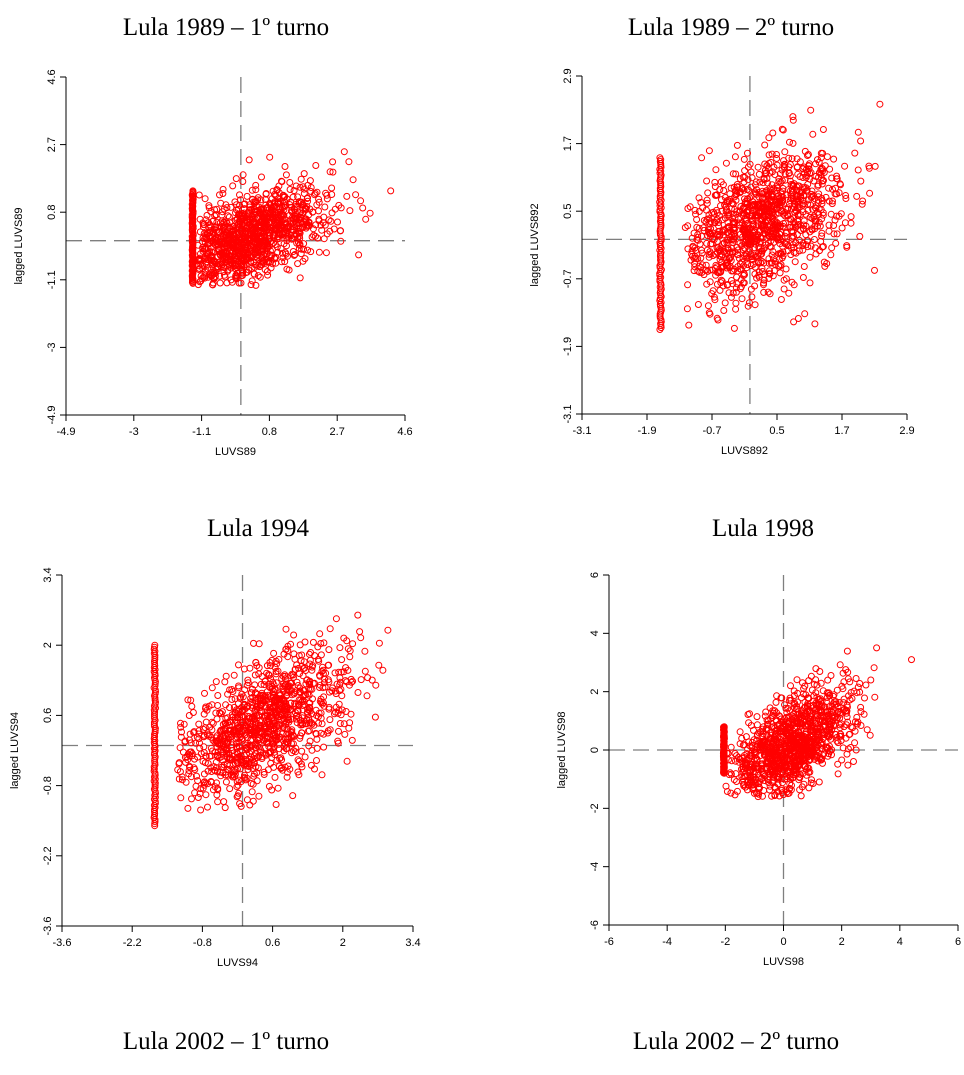 The image size is (964, 1075). I want to click on scatter-plot-lula-1998-y-tick-label: 0, so click(595, 750).